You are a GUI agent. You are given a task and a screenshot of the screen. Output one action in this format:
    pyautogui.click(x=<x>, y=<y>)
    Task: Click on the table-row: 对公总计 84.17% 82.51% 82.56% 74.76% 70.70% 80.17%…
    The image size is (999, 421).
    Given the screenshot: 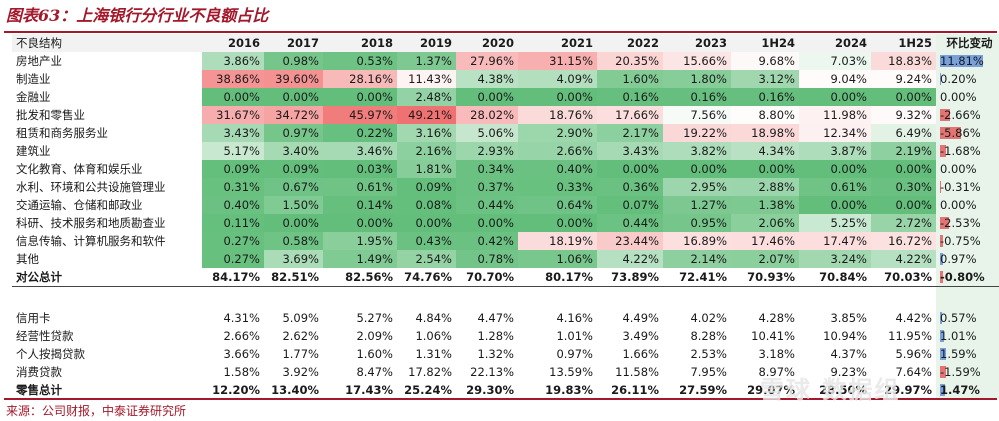 What is the action you would take?
    pyautogui.click(x=505, y=277)
    